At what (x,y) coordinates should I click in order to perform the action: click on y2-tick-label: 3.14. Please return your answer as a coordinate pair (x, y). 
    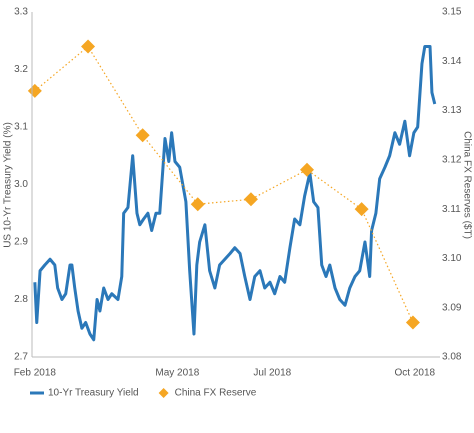
    Looking at the image, I should click on (452, 61).